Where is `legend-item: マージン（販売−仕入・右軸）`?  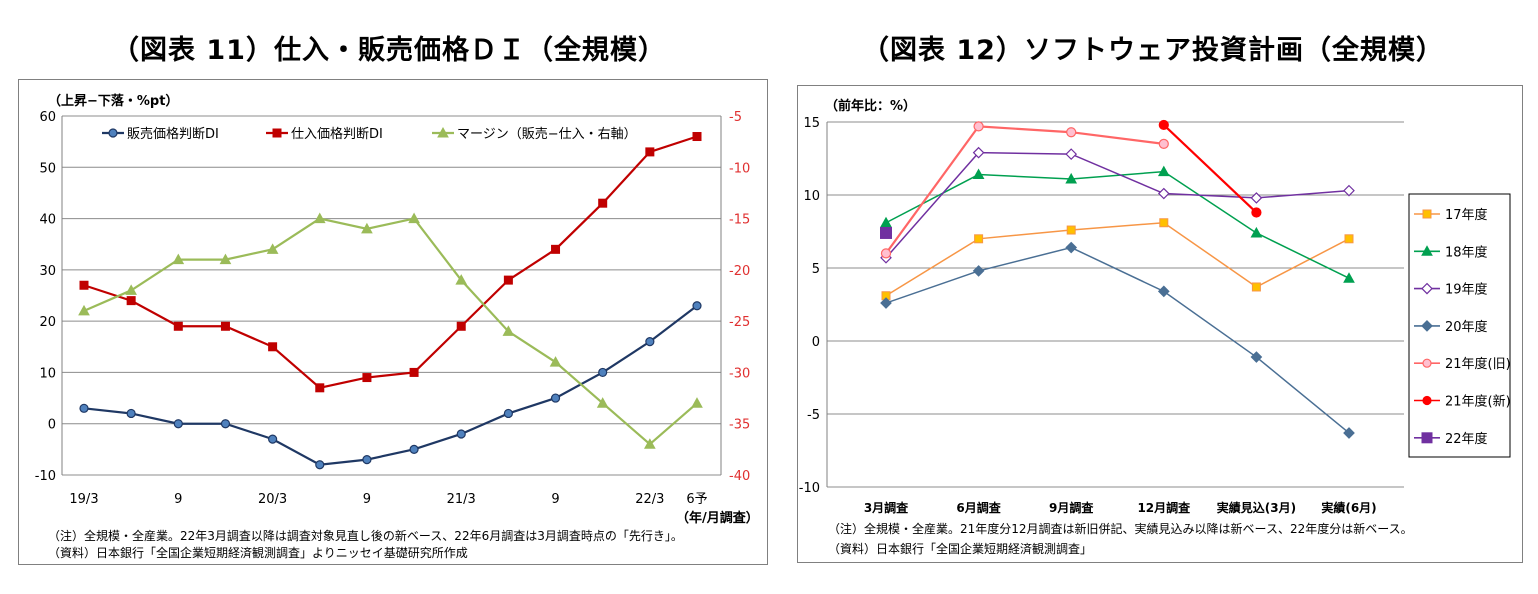
legend-item: マージン（販売−仕入・右軸） is located at coordinates (534, 134).